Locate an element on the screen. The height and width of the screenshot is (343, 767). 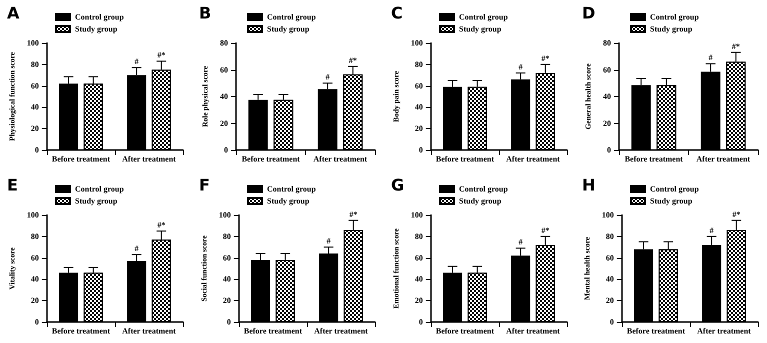
chart-title: F is located at coordinates (204, 185).